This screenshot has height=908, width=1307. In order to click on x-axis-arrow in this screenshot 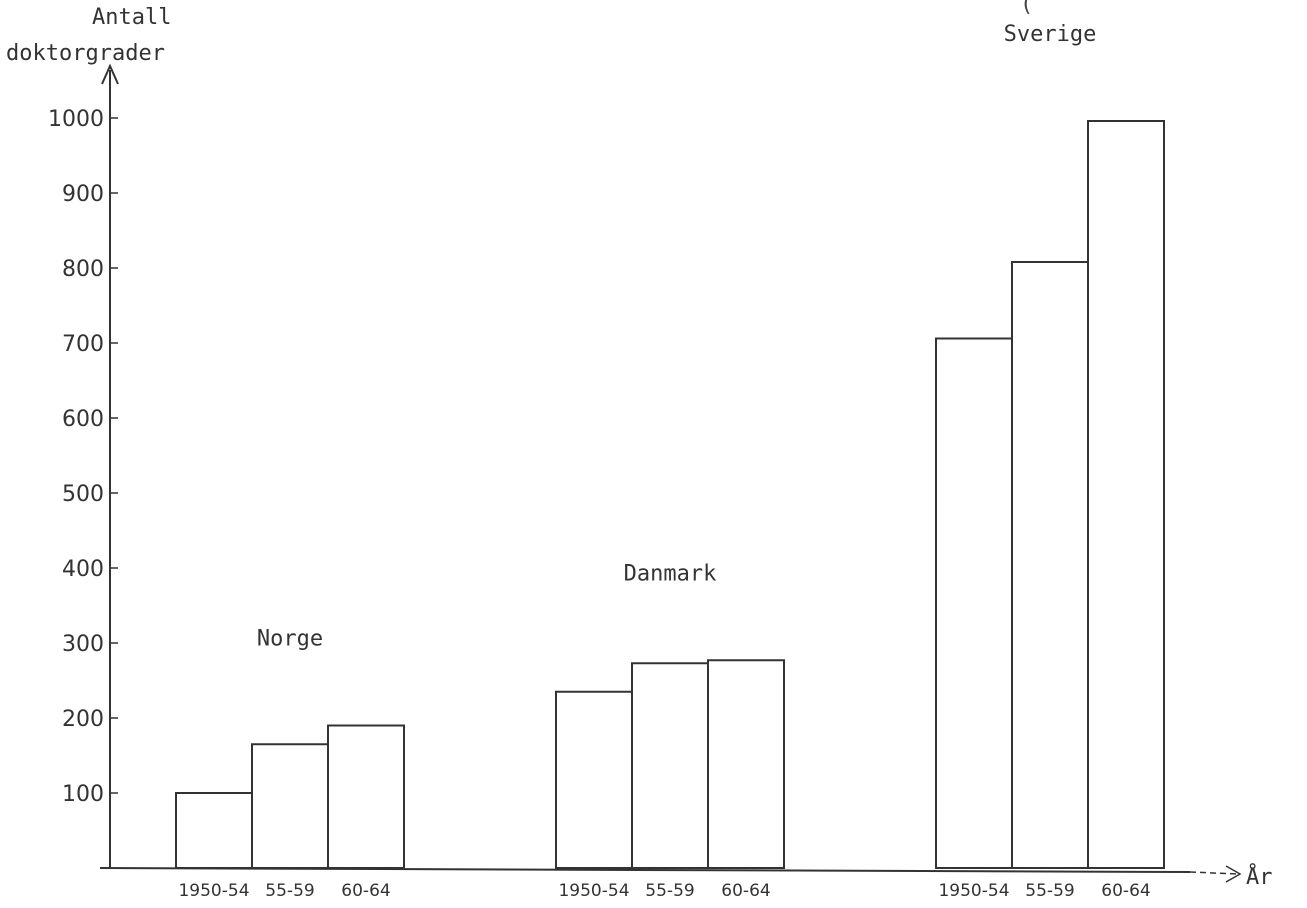, I will do `click(1233, 874)`.